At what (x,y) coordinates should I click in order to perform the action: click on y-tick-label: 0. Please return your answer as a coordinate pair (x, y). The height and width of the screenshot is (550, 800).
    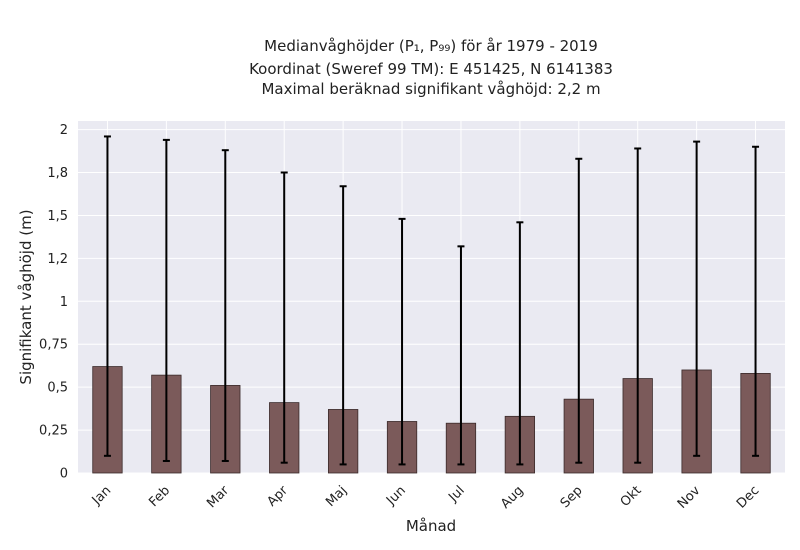
    Looking at the image, I should click on (64, 474).